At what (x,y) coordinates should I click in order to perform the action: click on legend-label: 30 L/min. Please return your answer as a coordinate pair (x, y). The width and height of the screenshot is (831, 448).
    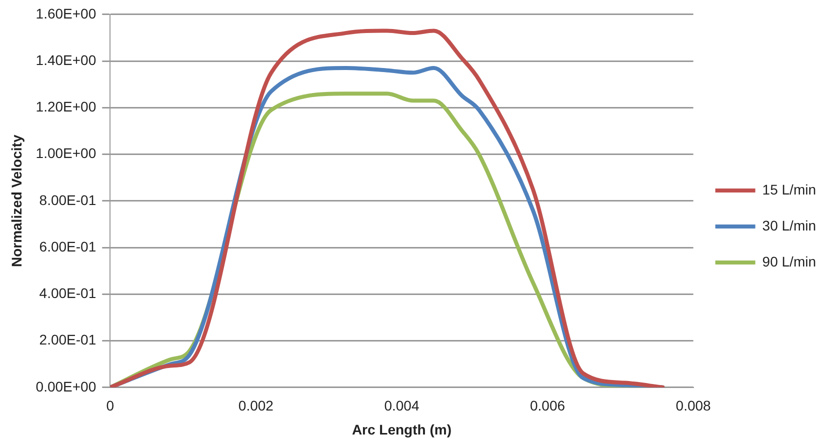
    Looking at the image, I should click on (789, 225).